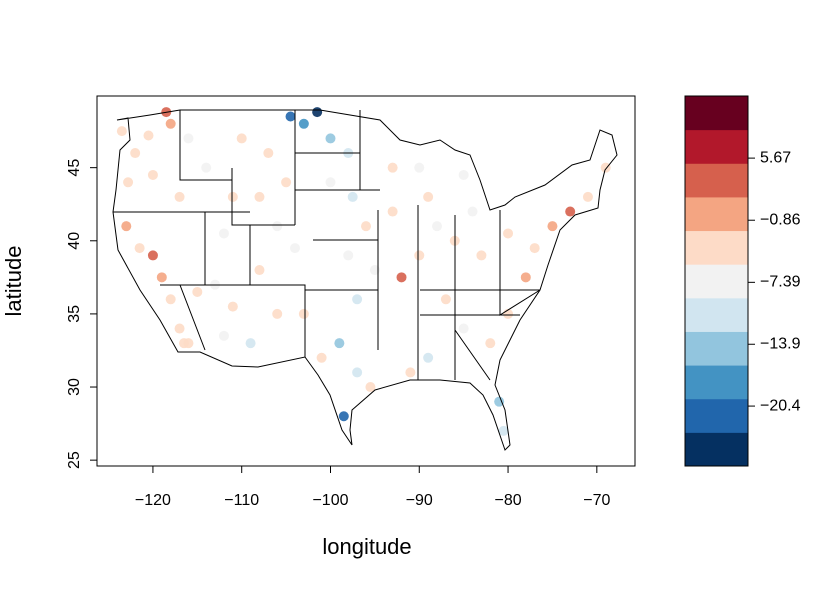 This screenshot has width=822, height=592. Describe the element at coordinates (507, 500) in the screenshot. I see `x-tick-label: −80` at that location.